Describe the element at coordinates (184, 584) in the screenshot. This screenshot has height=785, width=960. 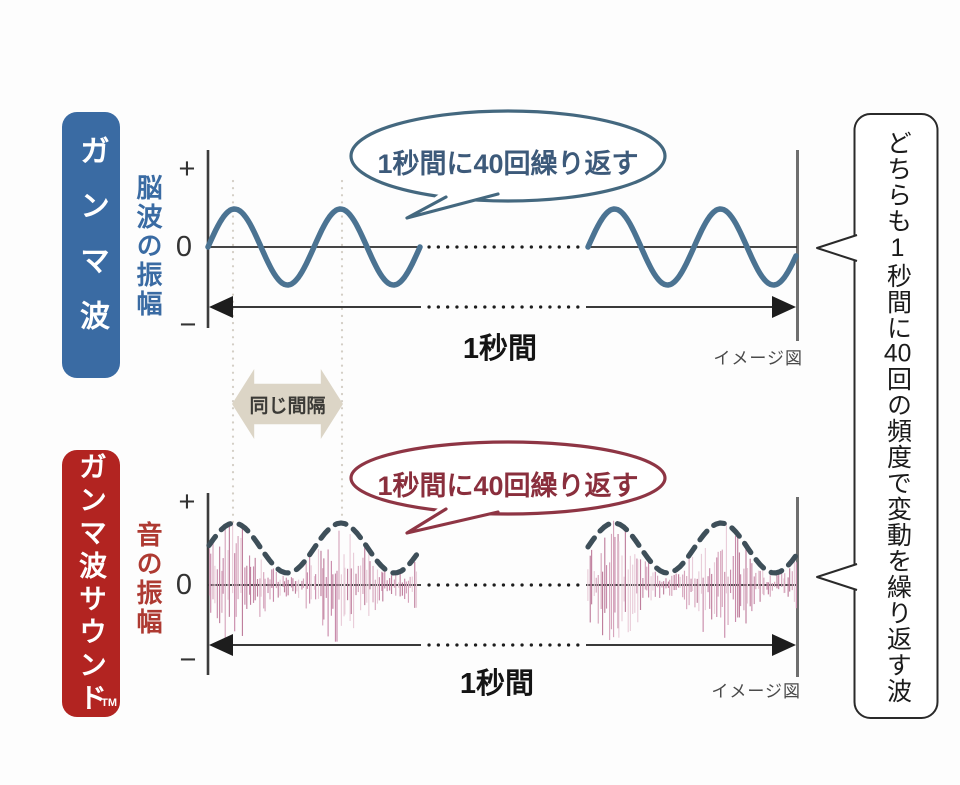
I see `zero-sign-bottom: 0` at that location.